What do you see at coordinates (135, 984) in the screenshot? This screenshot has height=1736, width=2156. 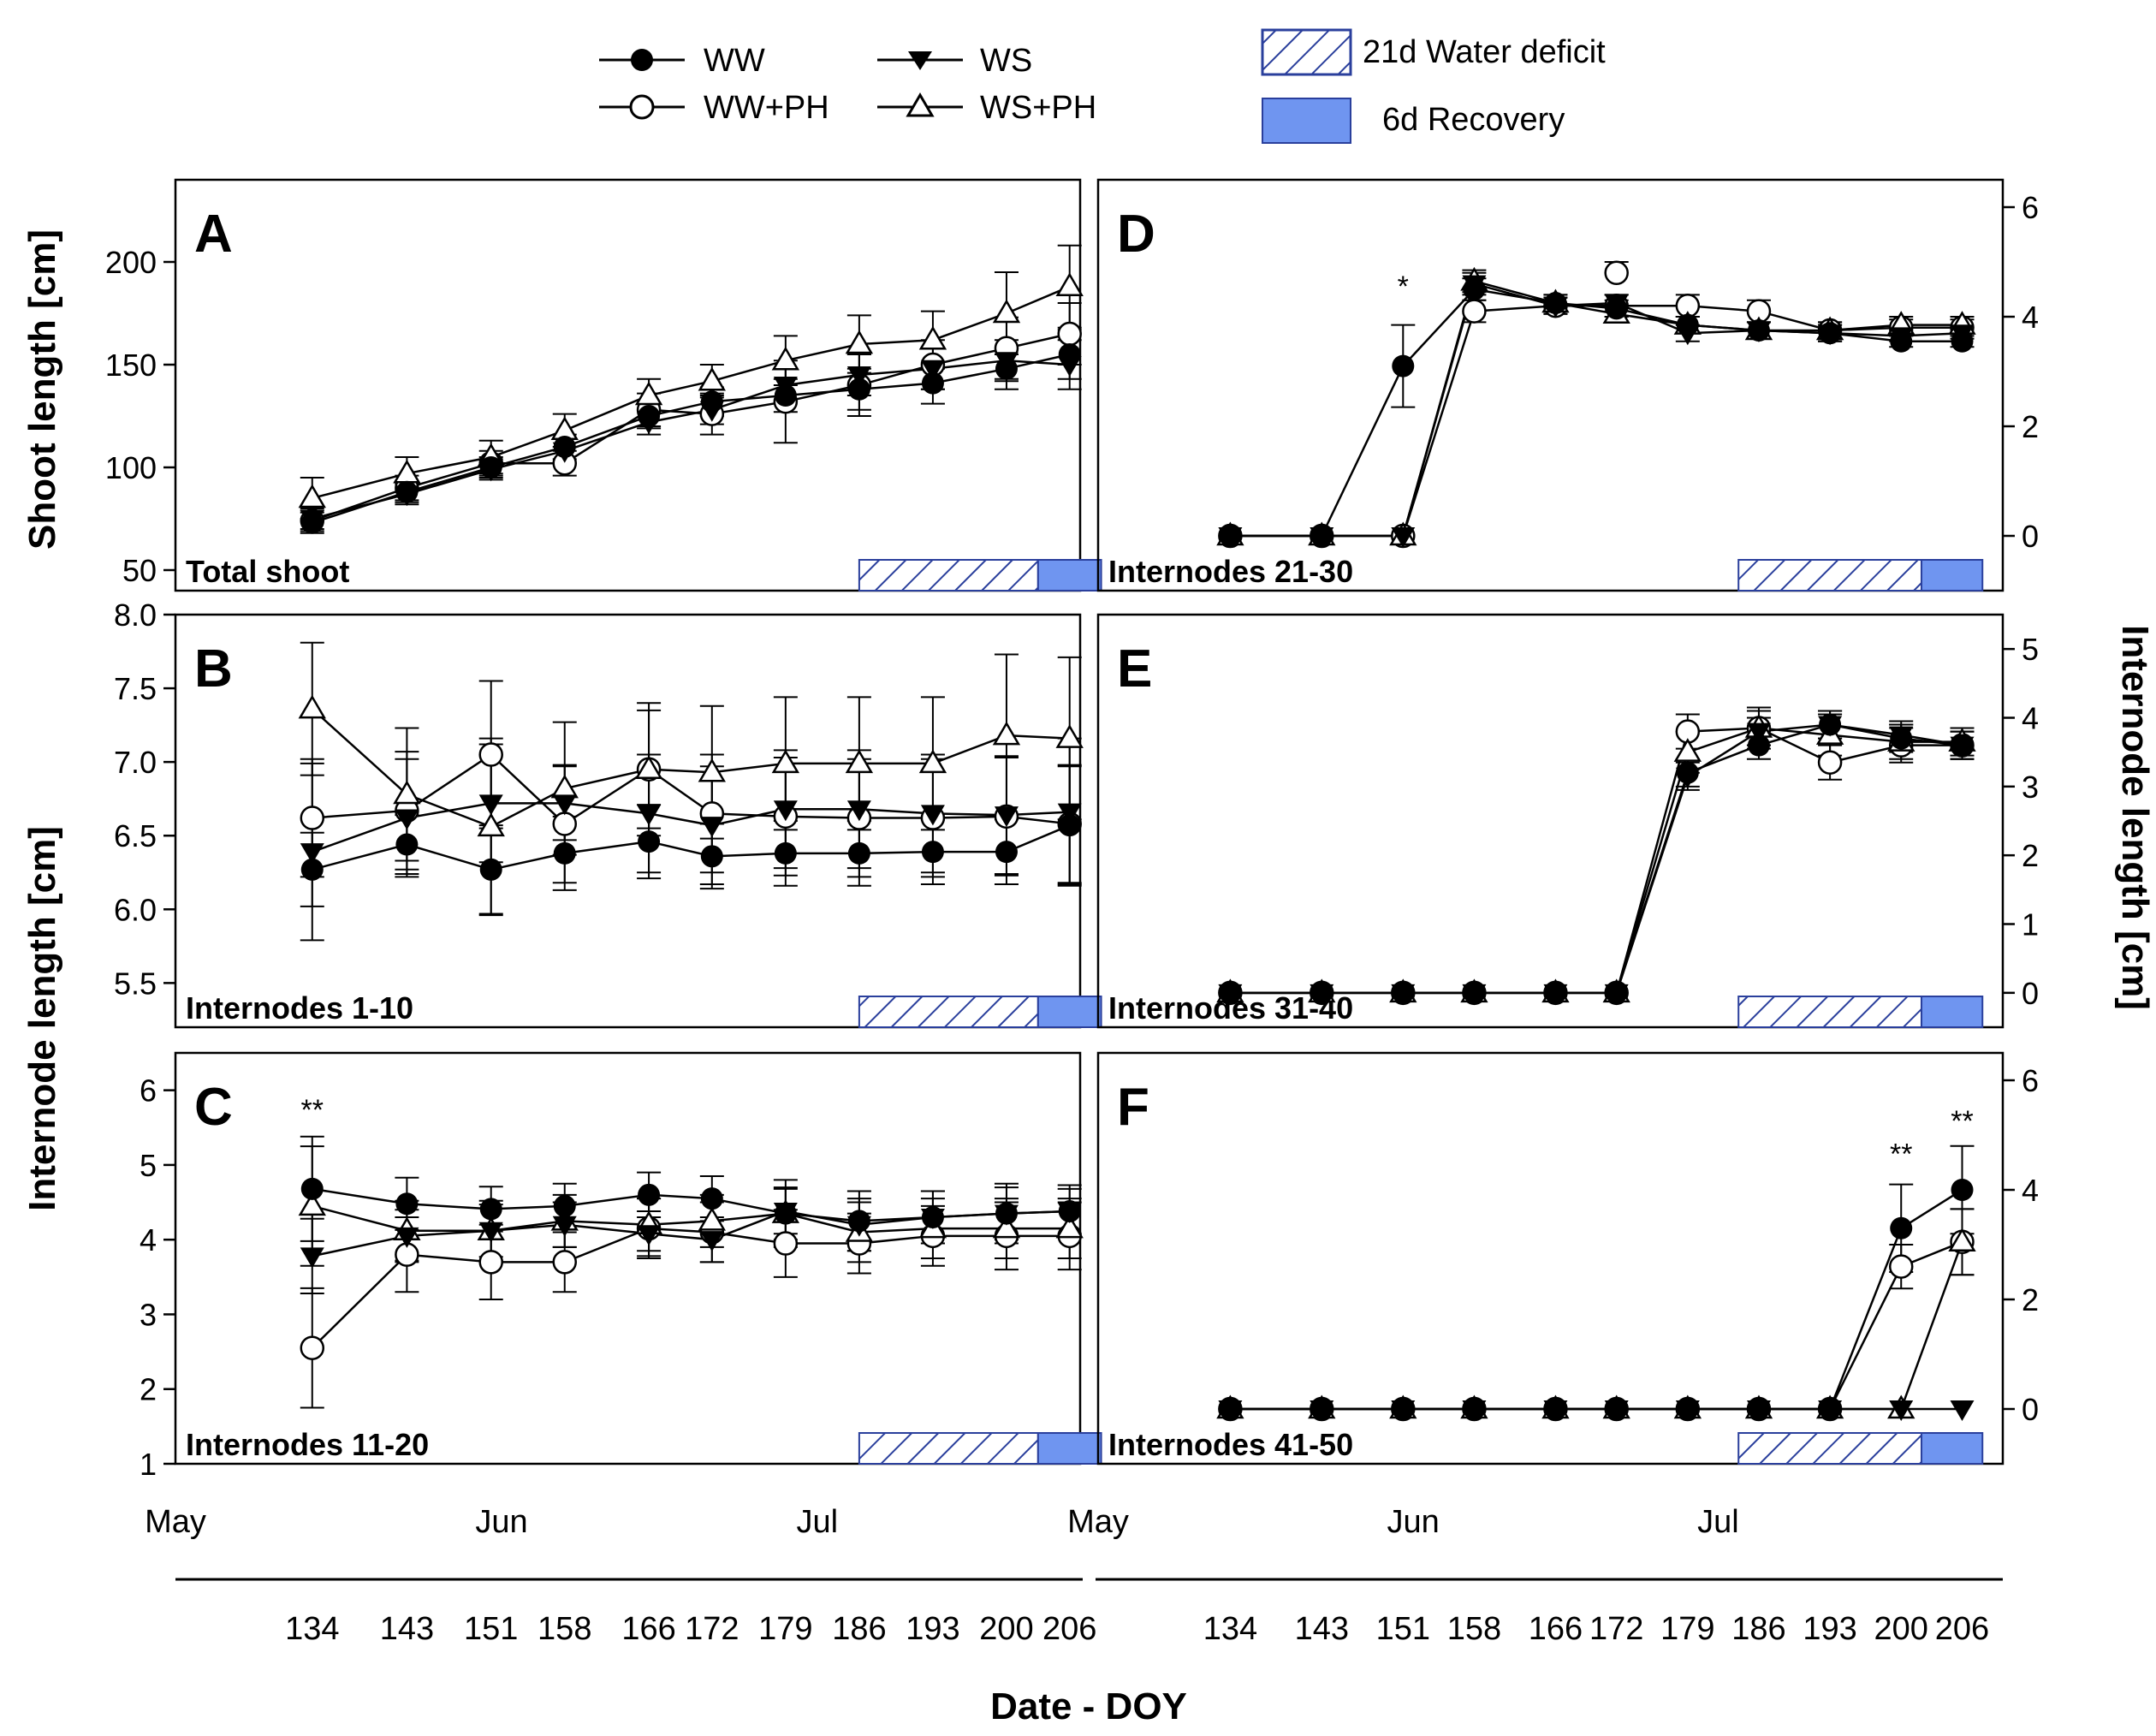 I see `y-tick-label: 5.5` at bounding box center [135, 984].